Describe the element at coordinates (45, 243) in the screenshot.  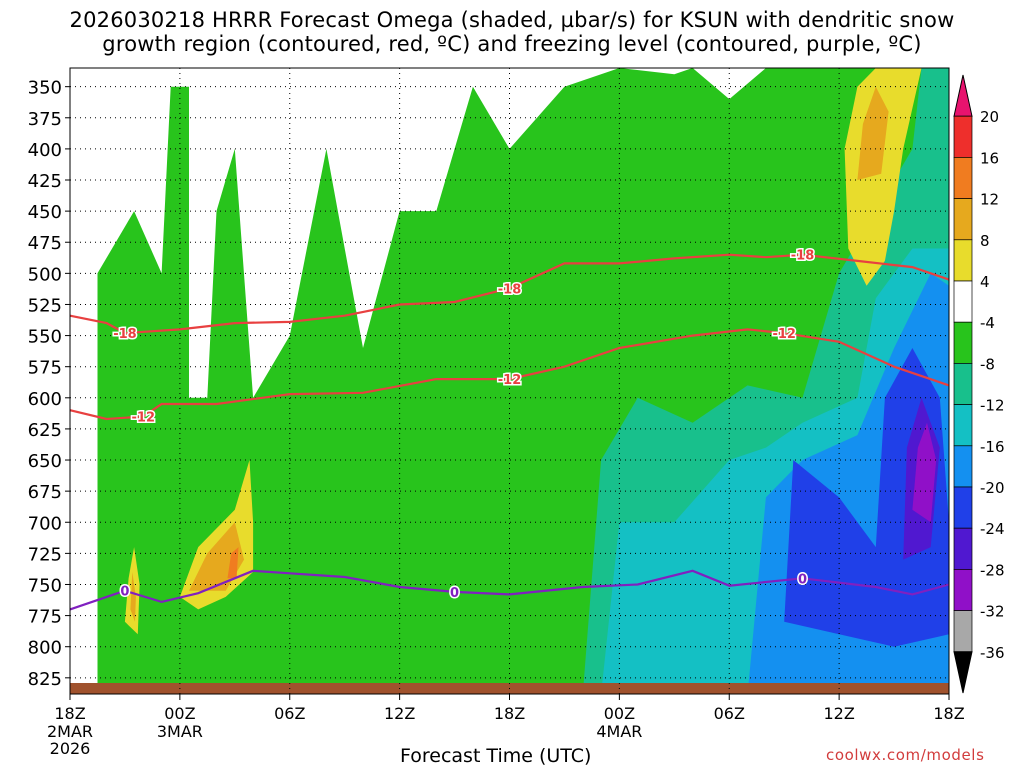
I see `y-tick-label: 475` at that location.